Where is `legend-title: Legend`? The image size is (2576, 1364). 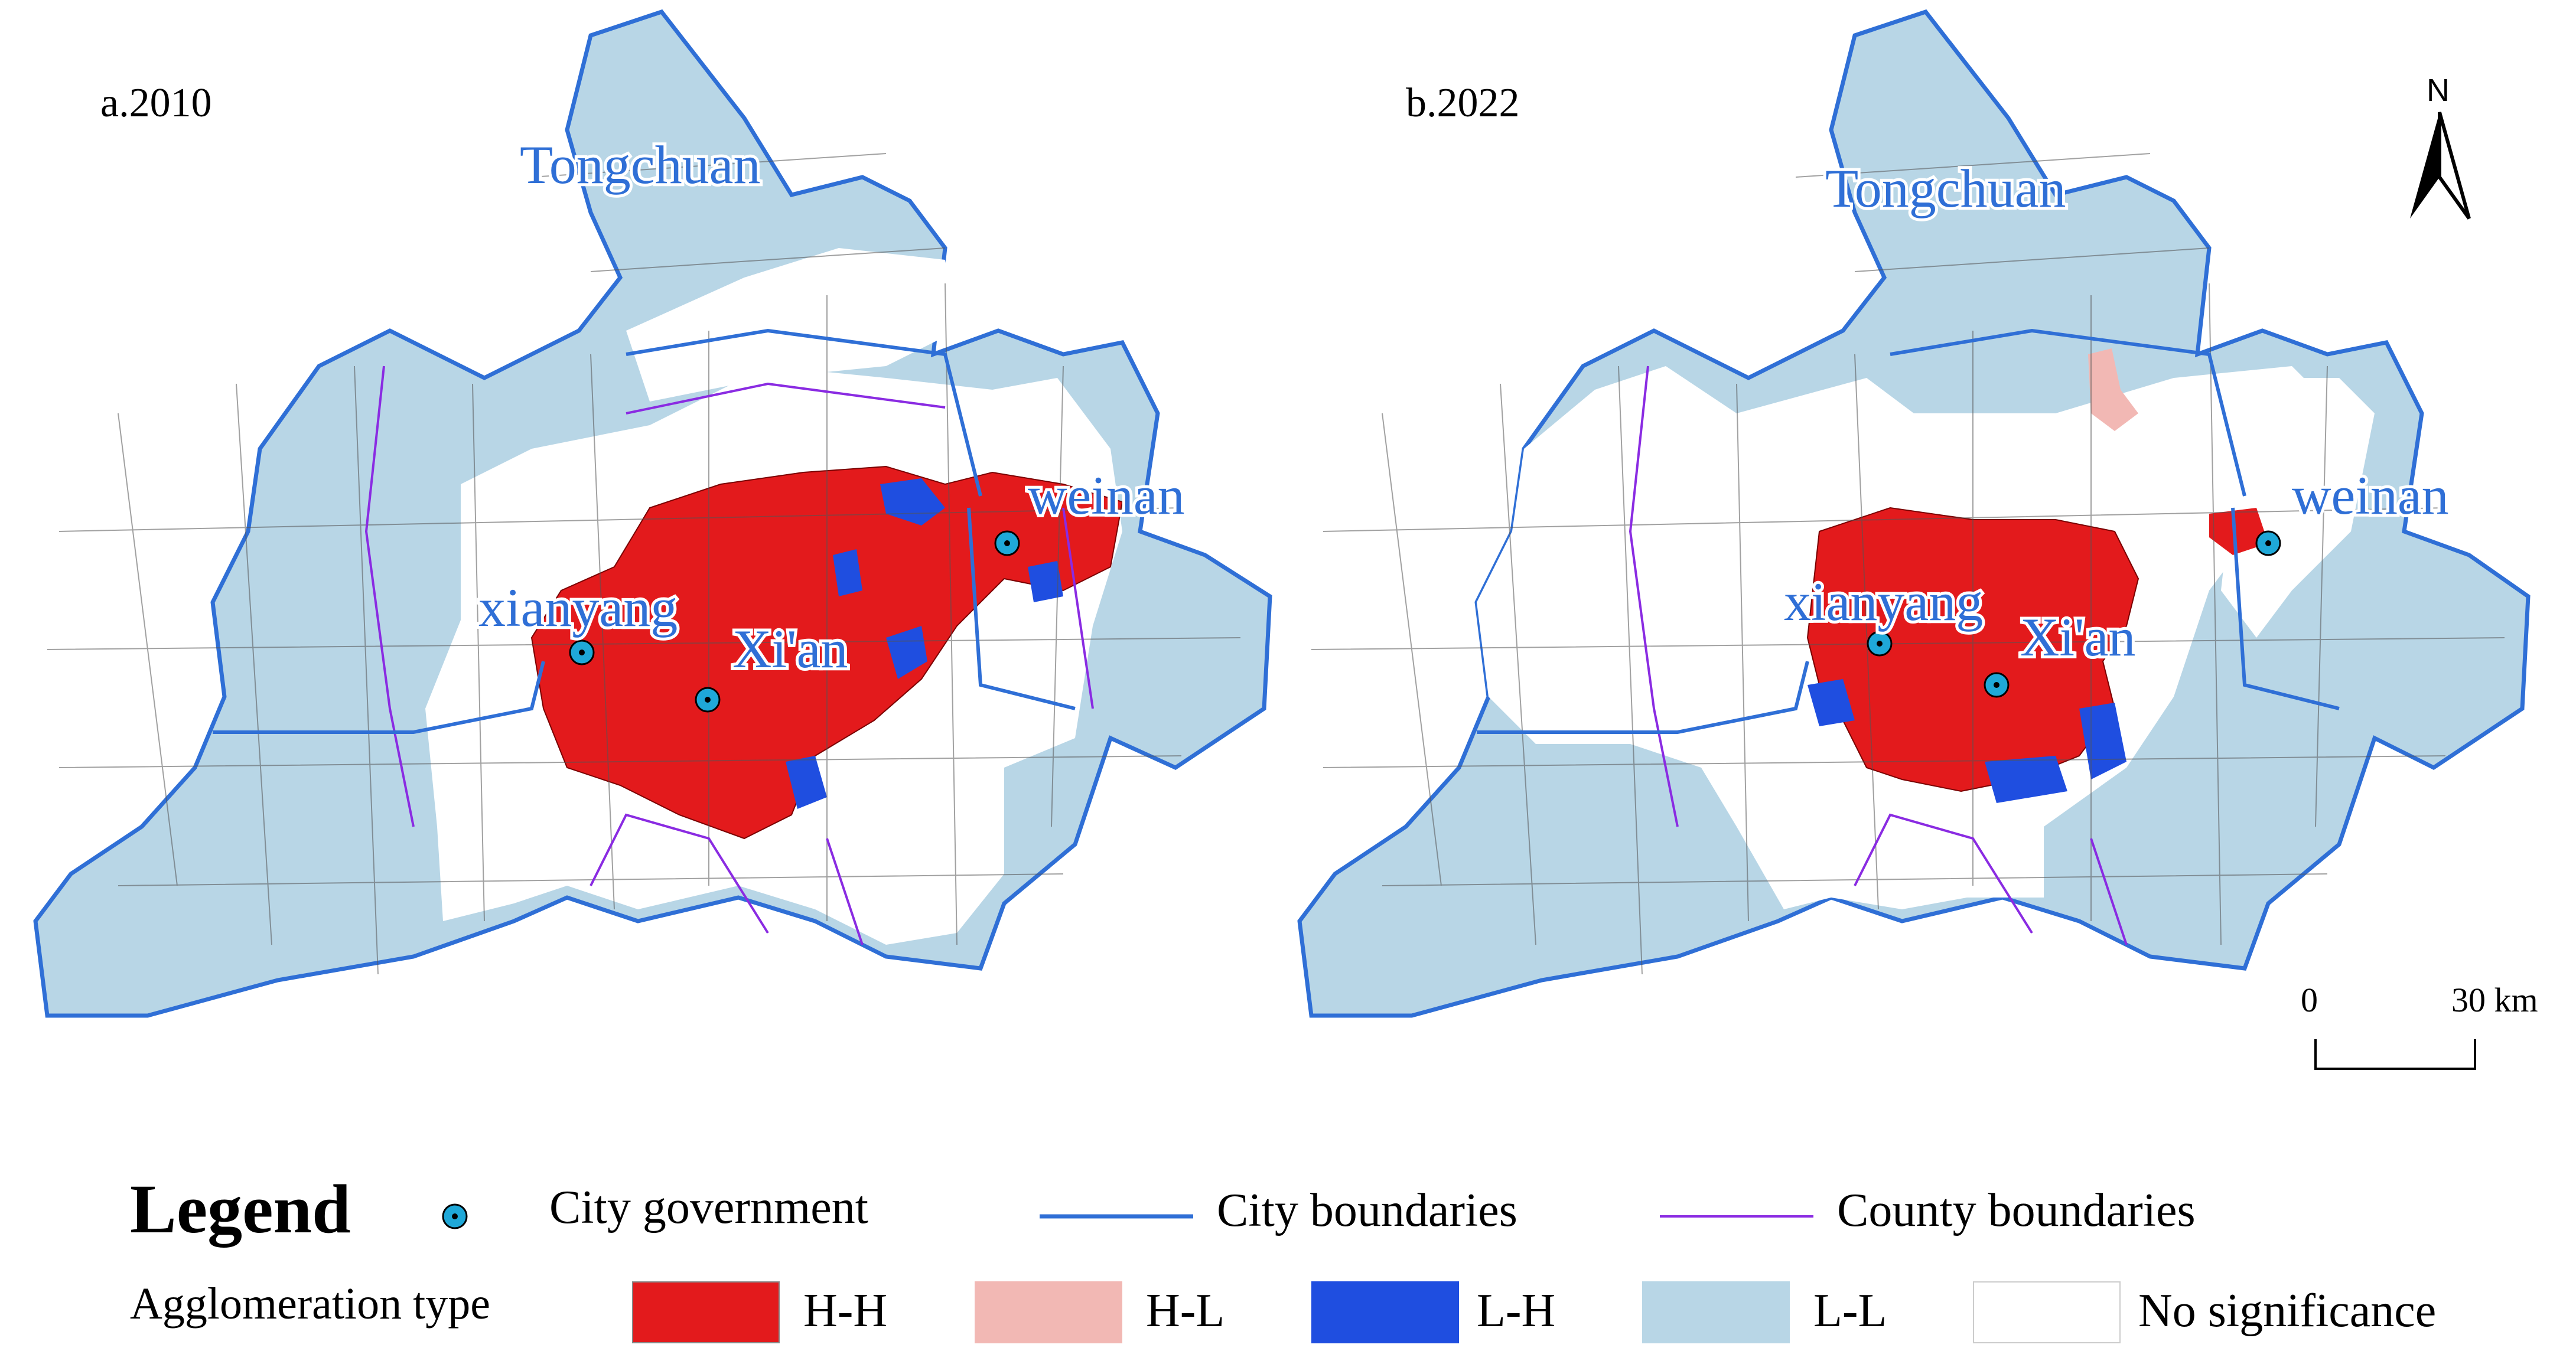
legend-title: Legend is located at coordinates (241, 1209).